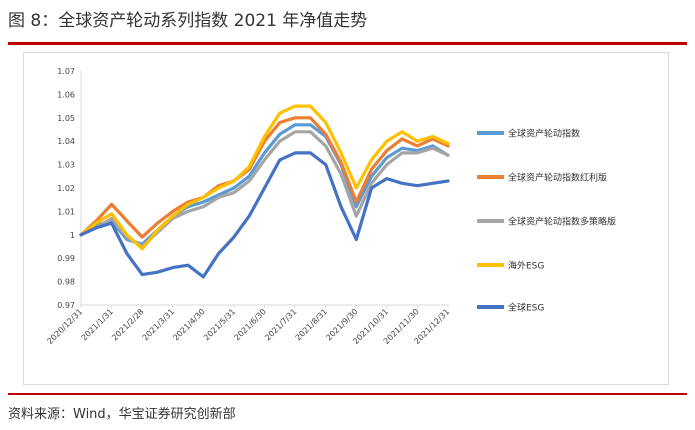 Image resolution: width=695 pixels, height=430 pixels. Describe the element at coordinates (66, 165) in the screenshot. I see `y-tick-label: 1.03` at that location.